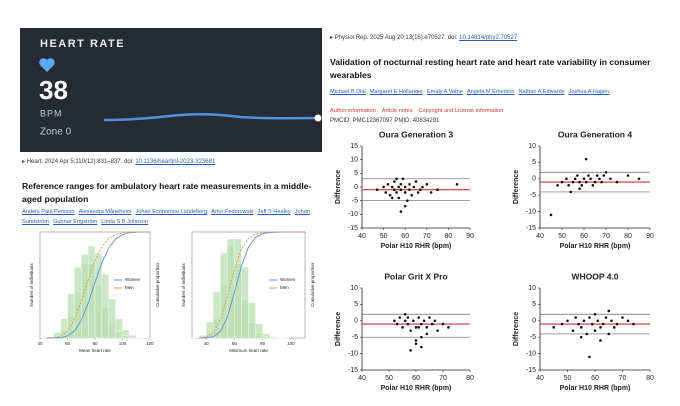 The height and width of the screenshot is (406, 680). Describe the element at coordinates (312, 284) in the screenshot. I see `y2-axis-label: Cumulative proportion` at that location.